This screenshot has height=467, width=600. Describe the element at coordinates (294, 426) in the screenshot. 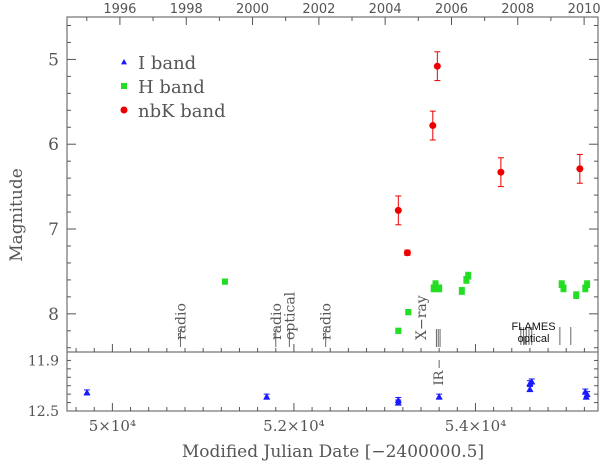

I see `bottom-tick-label: 5.2×10⁴` at that location.